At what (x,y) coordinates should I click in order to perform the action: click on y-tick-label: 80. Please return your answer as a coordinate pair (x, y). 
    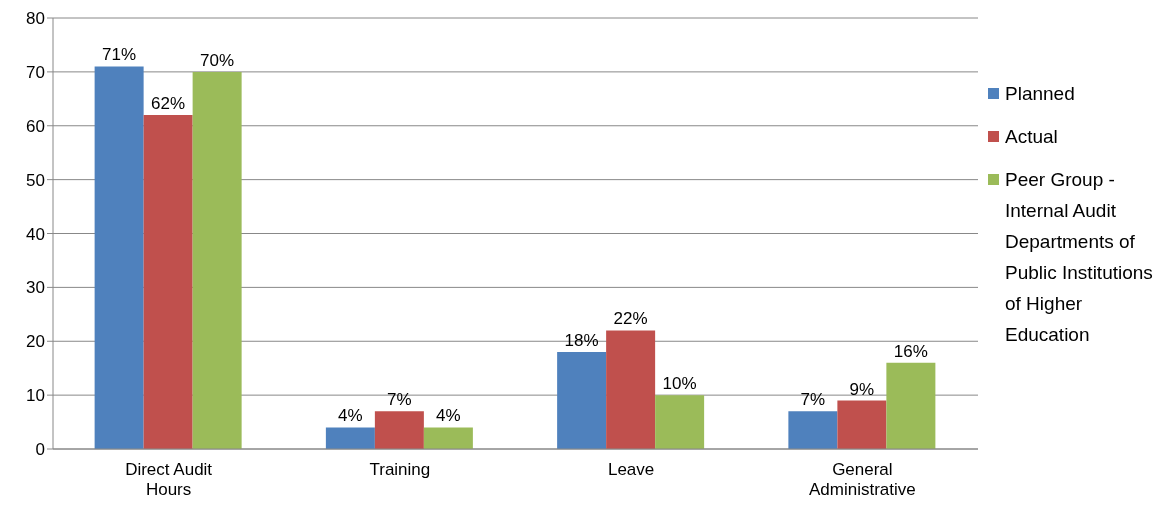
    Looking at the image, I should click on (35, 19).